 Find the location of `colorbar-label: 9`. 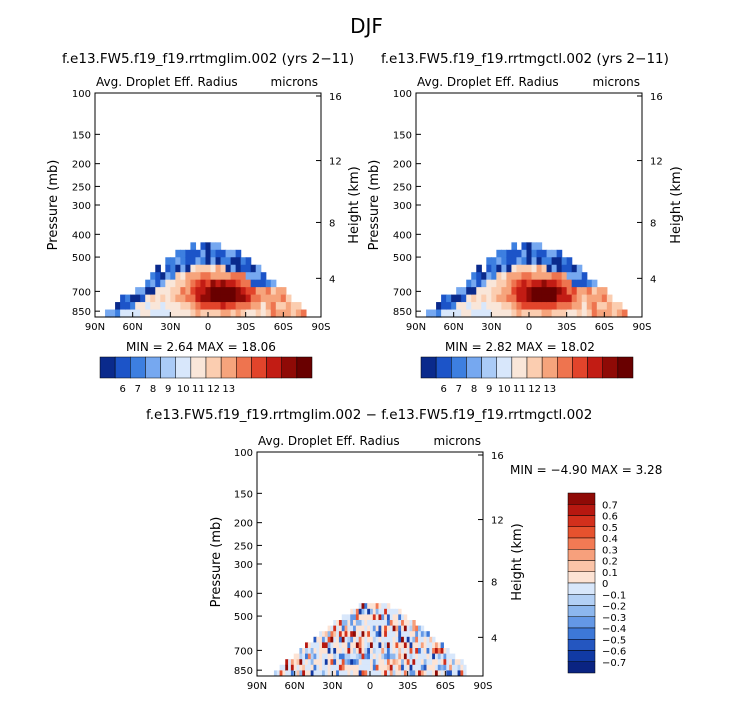

colorbar-label: 9 is located at coordinates (489, 389).